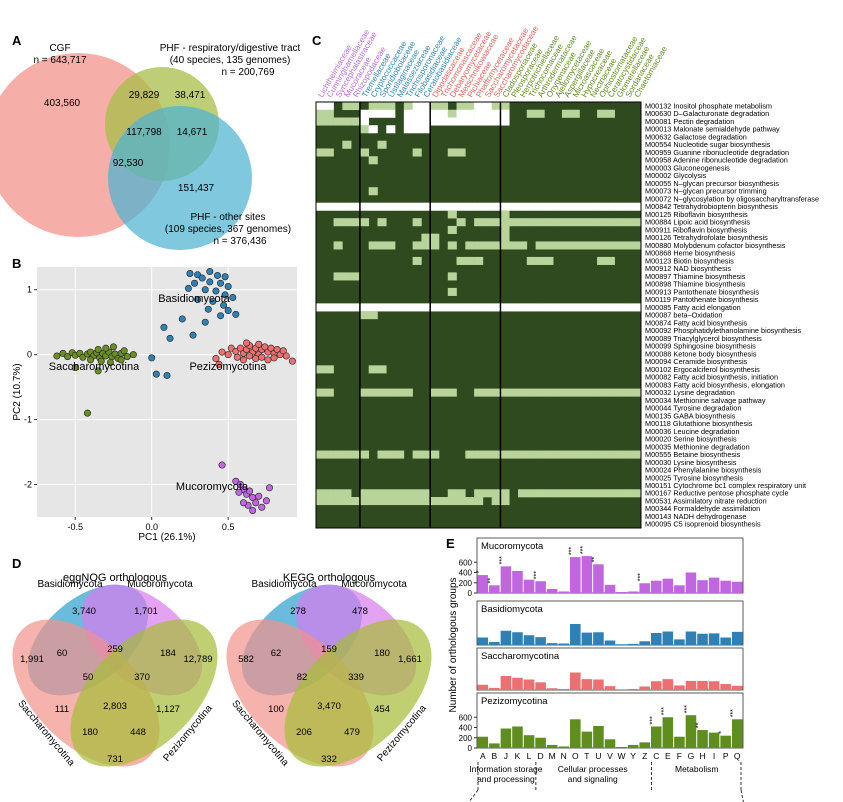  What do you see at coordinates (714, 639) in the screenshot?
I see `bar-1-I` at bounding box center [714, 639].